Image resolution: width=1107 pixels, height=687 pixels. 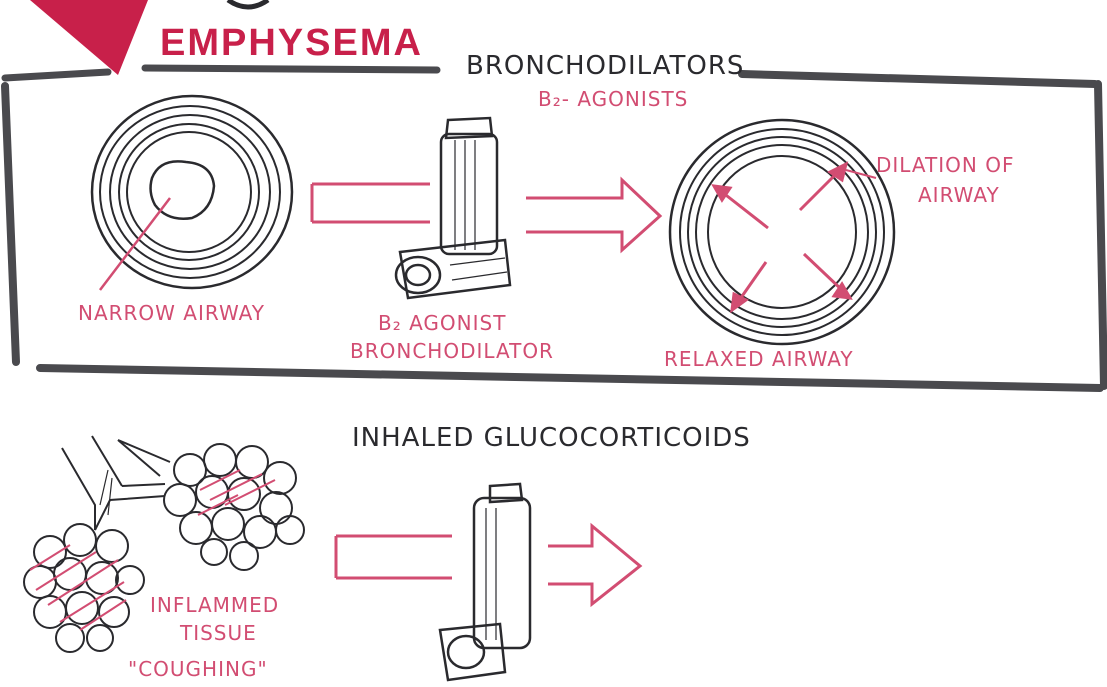 What do you see at coordinates (759, 359) in the screenshot?
I see `relaxed-airway-label: RELAXED AIRWAY` at bounding box center [759, 359].